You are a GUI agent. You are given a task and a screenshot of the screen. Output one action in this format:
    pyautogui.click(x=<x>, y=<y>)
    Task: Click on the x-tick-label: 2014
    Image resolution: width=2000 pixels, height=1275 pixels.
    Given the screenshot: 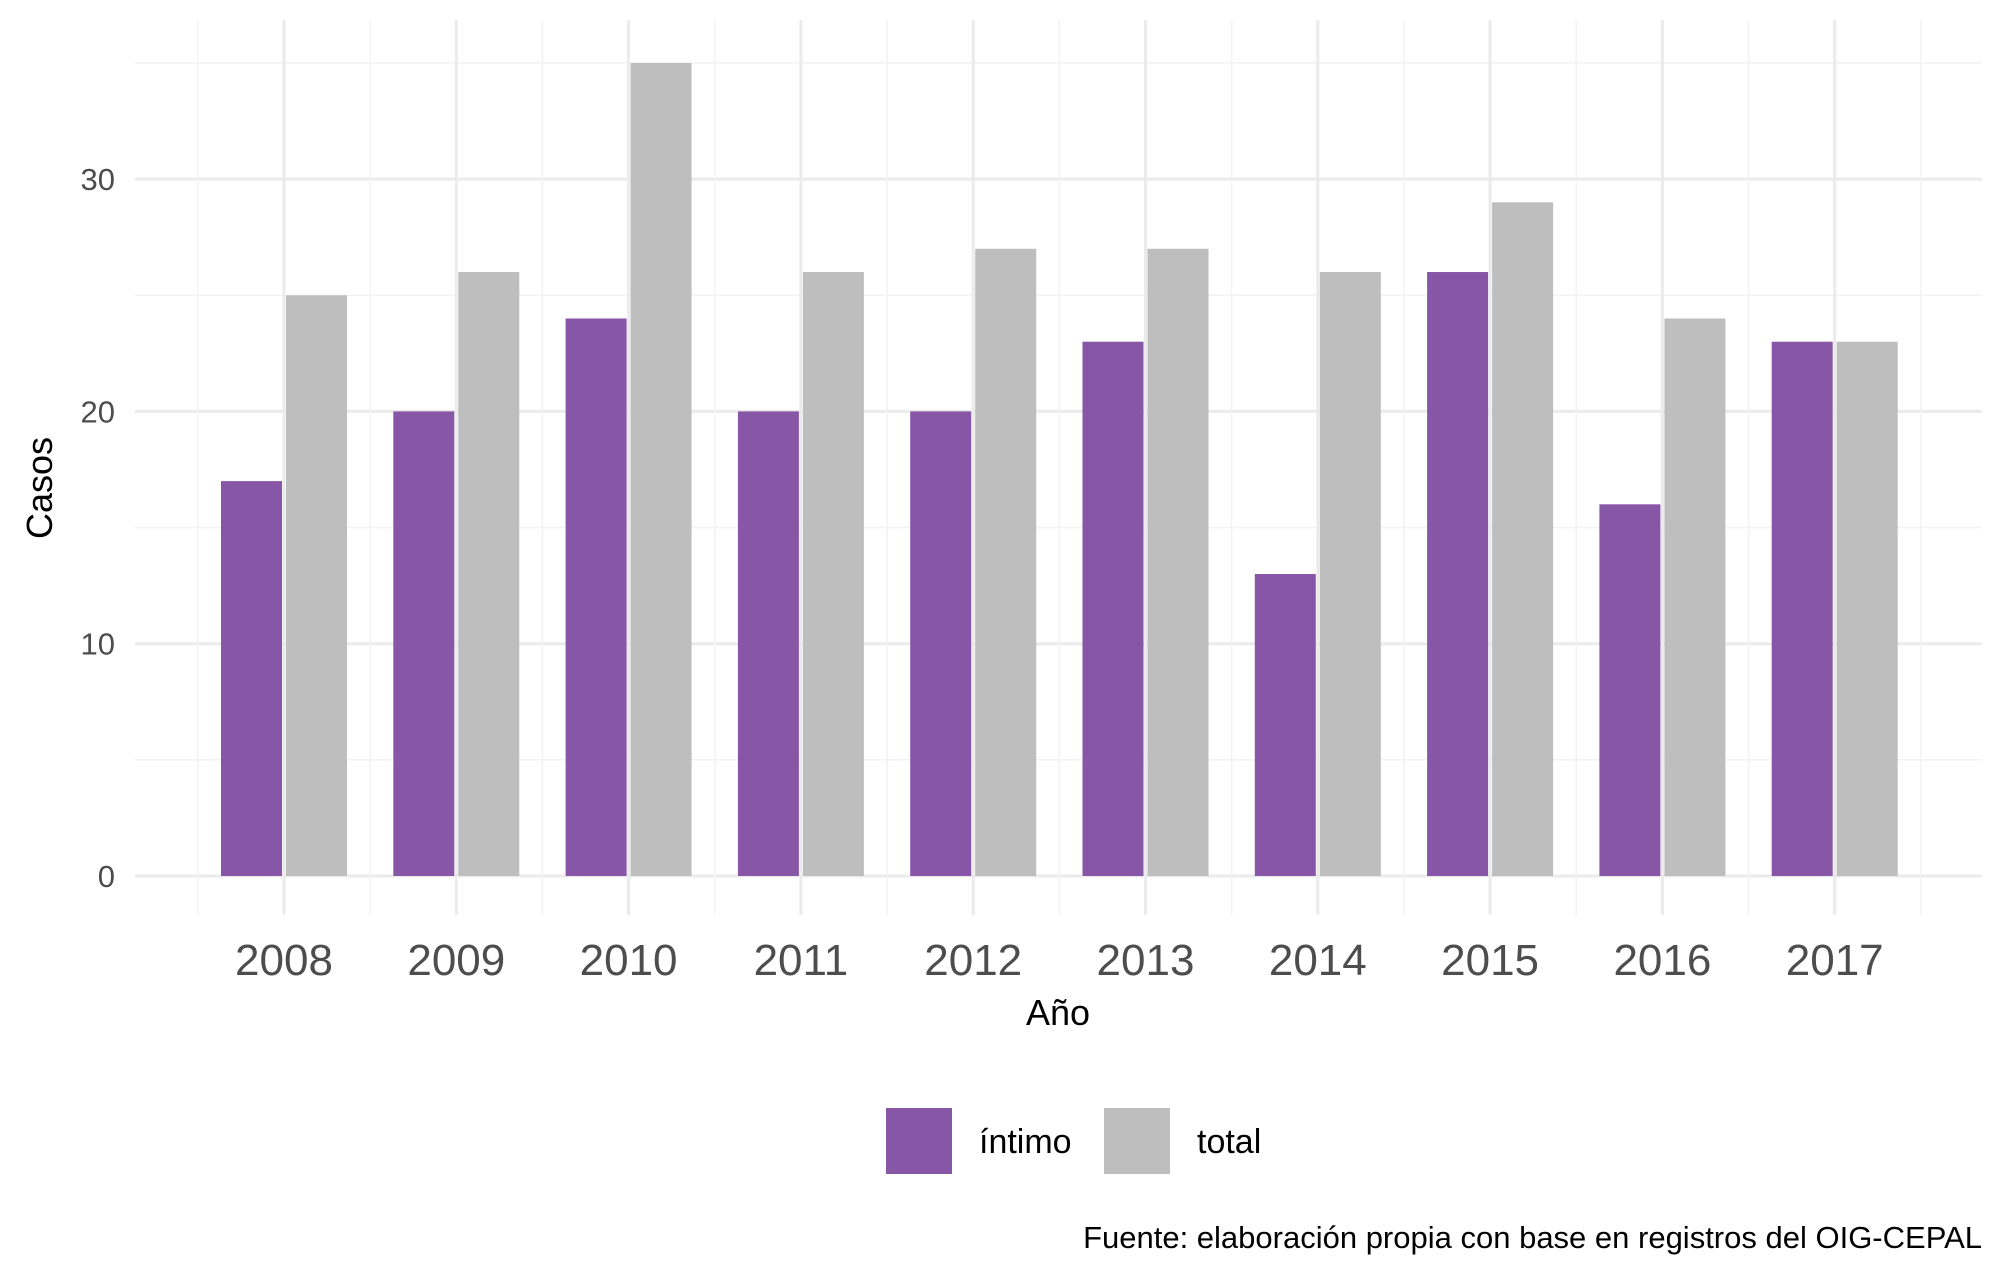 What is the action you would take?
    pyautogui.click(x=1318, y=960)
    